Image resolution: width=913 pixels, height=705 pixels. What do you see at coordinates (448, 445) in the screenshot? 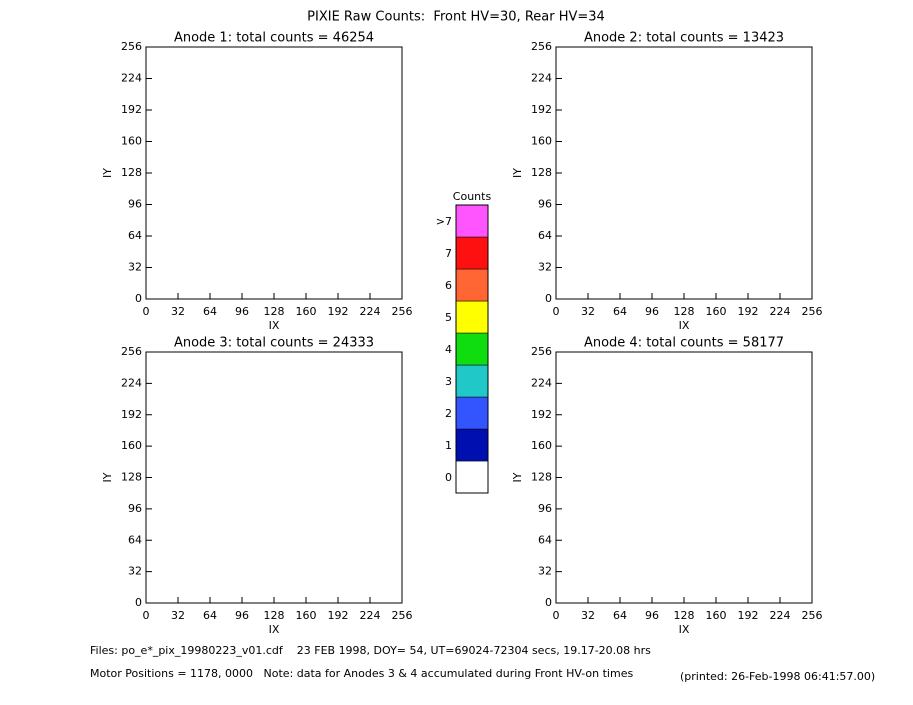
I see `colorbar-label: 1` at bounding box center [448, 445].